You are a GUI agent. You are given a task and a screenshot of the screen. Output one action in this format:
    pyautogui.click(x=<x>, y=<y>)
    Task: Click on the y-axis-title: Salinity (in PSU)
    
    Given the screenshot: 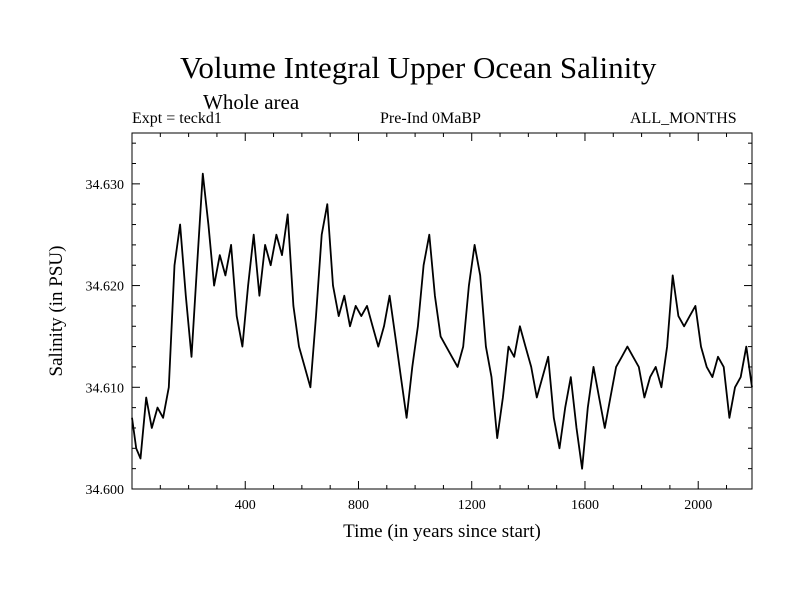 What is the action you would take?
    pyautogui.click(x=56, y=311)
    